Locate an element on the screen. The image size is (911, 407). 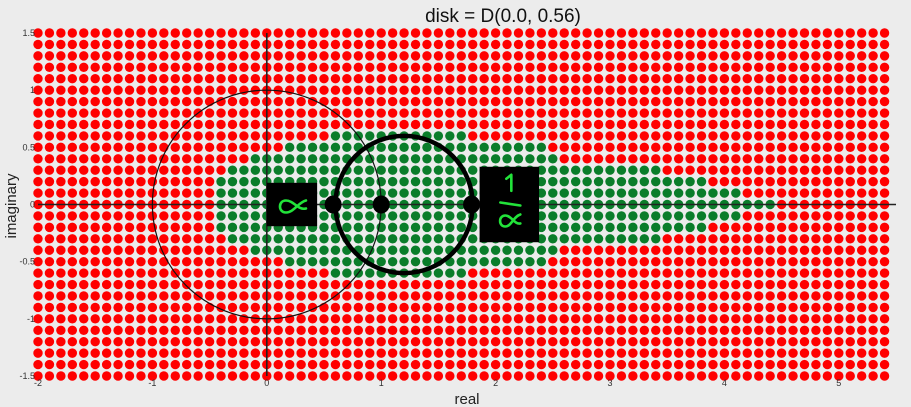
alpha-annotation is located at coordinates (292, 204).